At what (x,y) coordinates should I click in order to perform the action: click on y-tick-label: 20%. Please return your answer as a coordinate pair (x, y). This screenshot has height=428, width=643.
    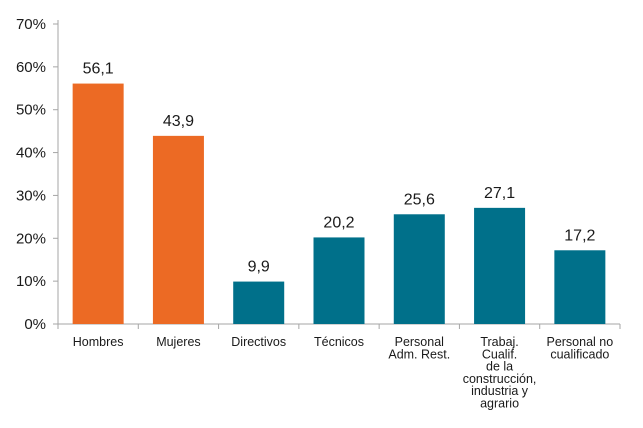
    Looking at the image, I should click on (31, 238).